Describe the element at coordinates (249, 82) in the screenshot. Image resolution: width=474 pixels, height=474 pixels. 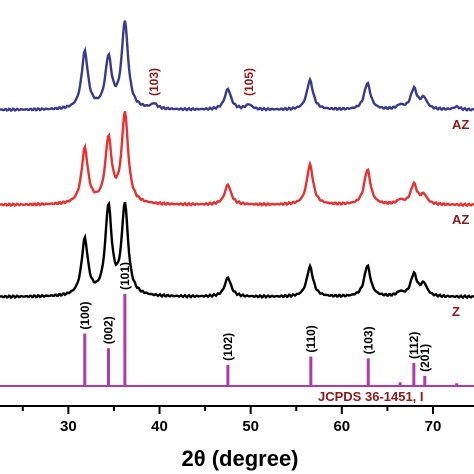
I see `peak-annotation: (105)` at that location.